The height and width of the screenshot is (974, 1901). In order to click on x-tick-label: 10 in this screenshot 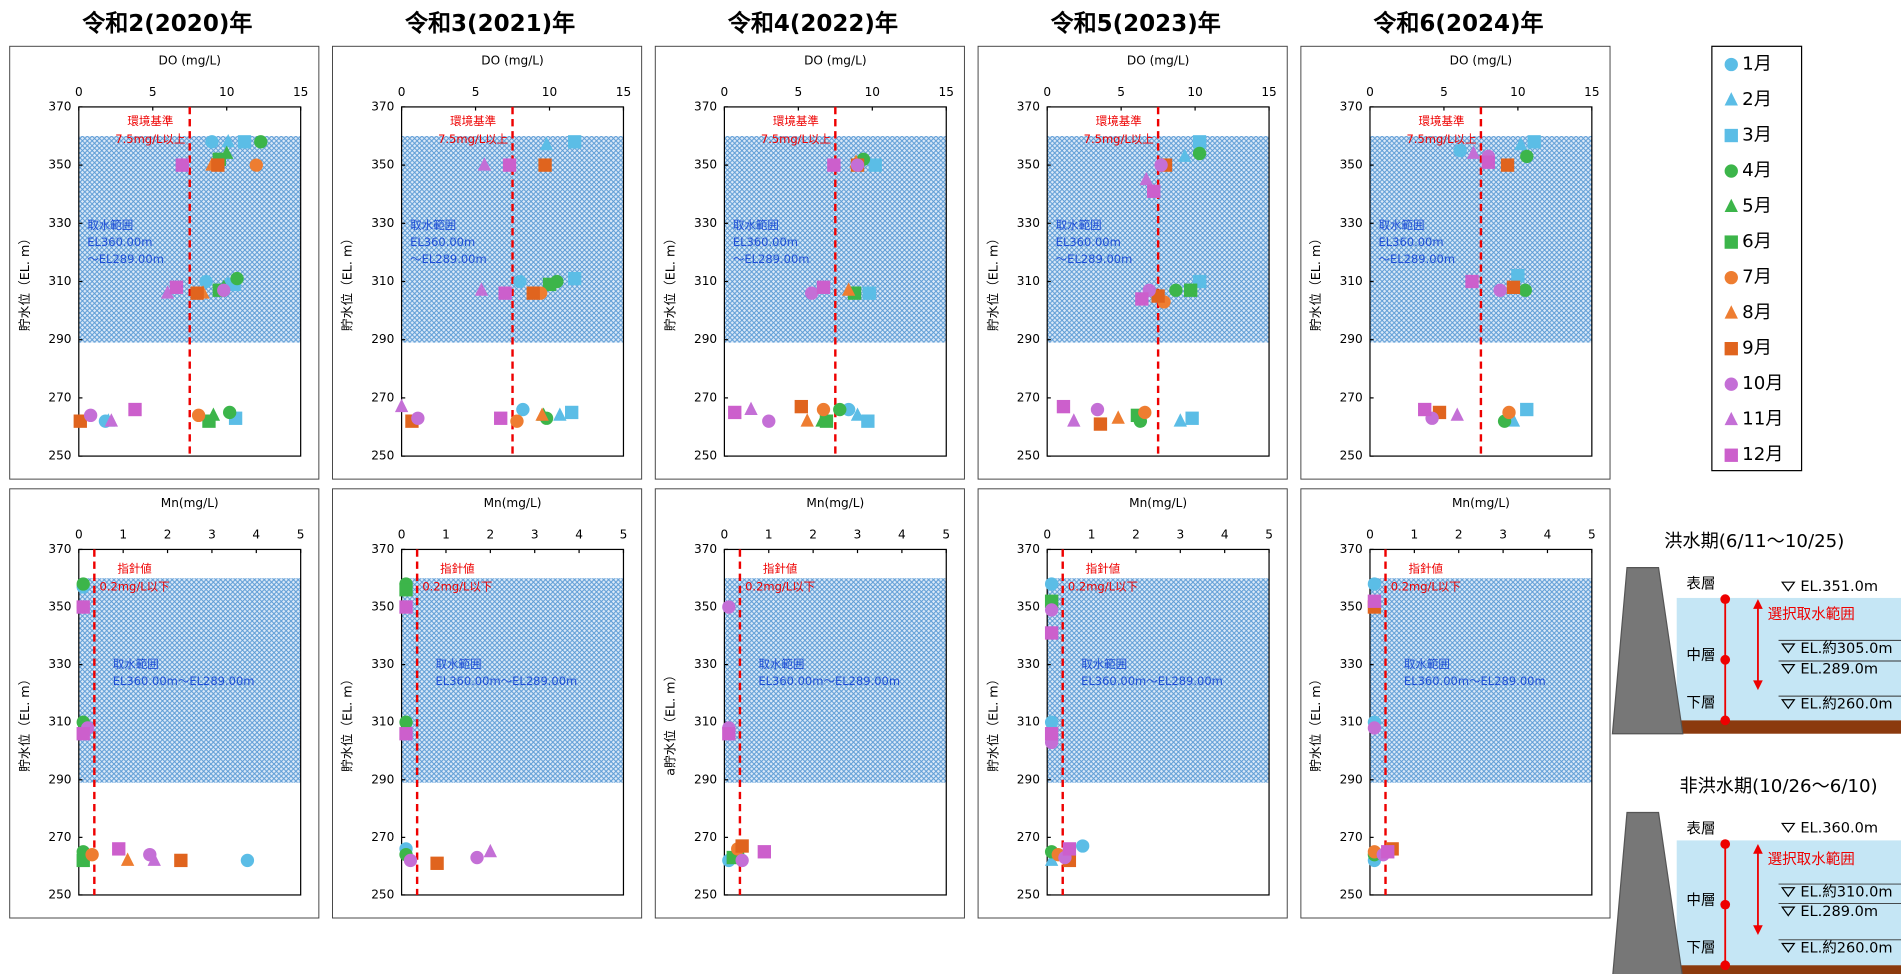, I will do `click(549, 92)`.